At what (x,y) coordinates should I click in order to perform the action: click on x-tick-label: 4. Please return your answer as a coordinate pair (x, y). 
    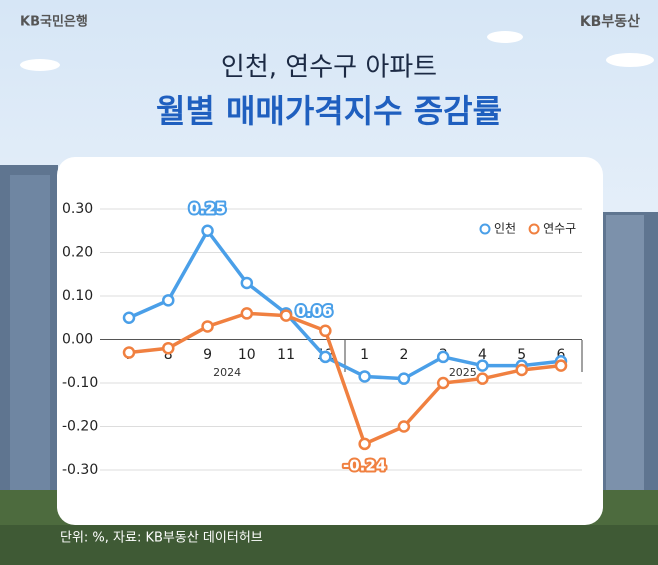
    Looking at the image, I should click on (482, 355).